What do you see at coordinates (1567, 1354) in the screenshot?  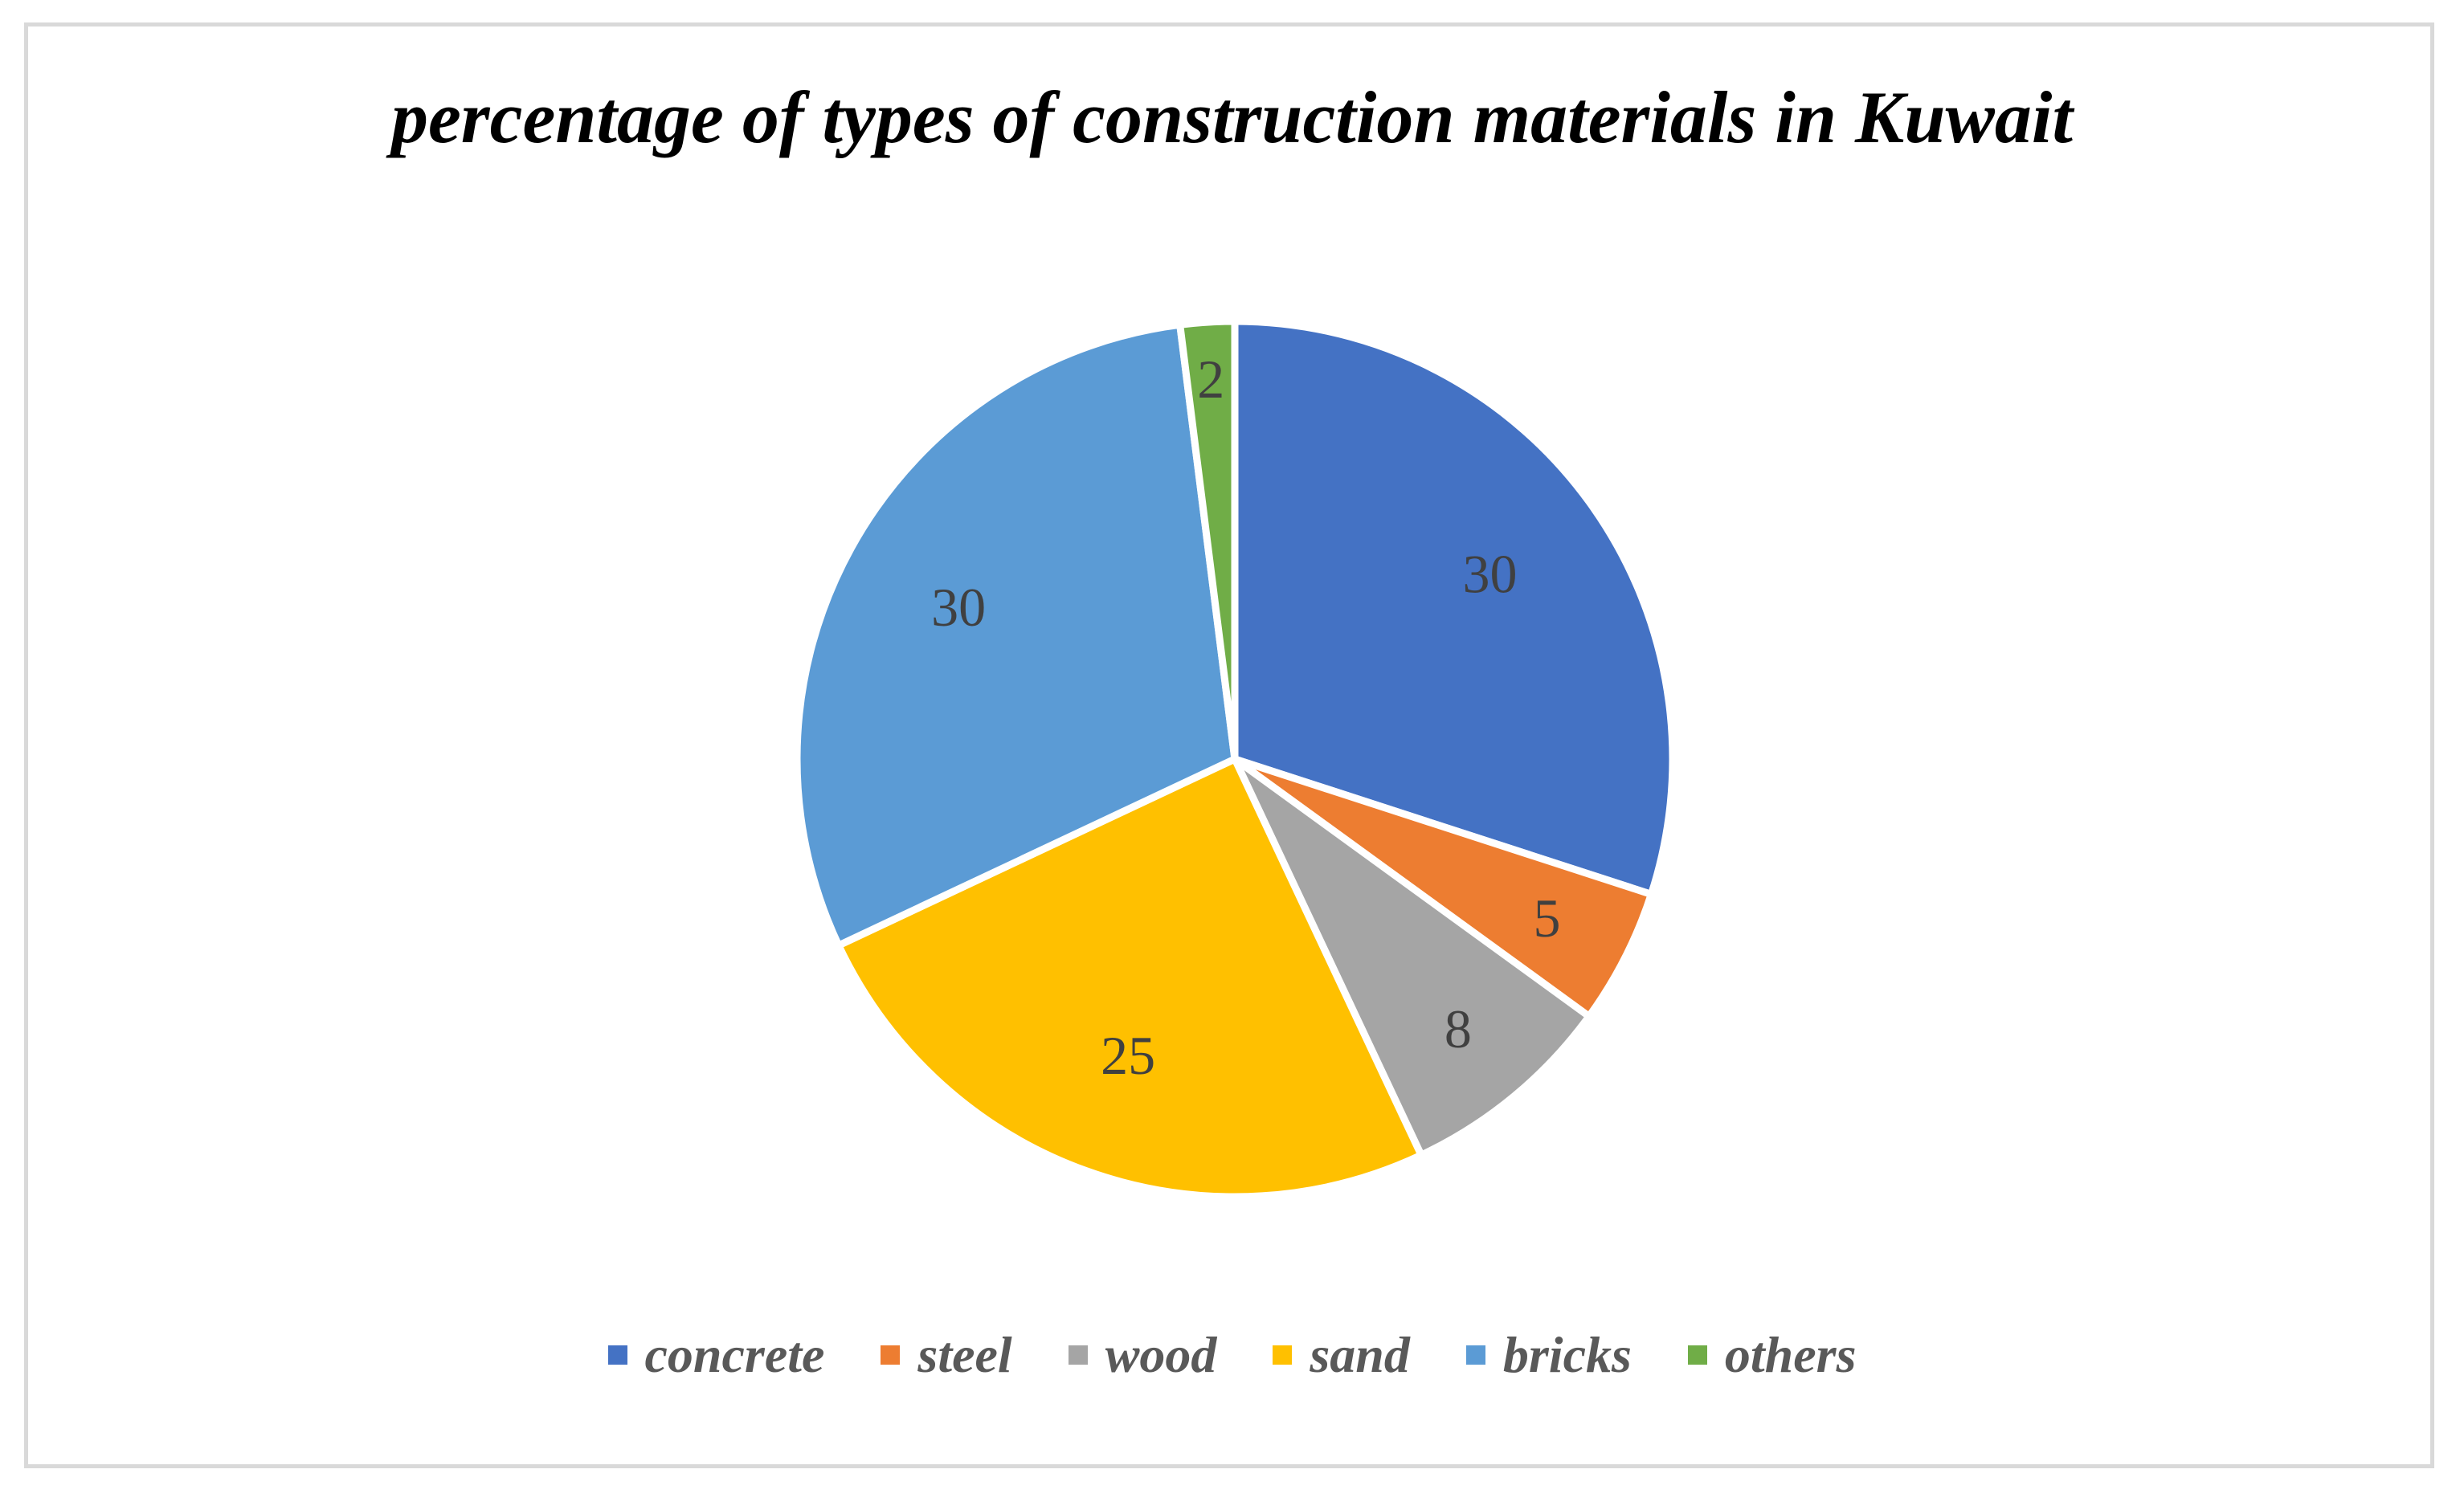 I see `legend-label-bricks: bricks` at bounding box center [1567, 1354].